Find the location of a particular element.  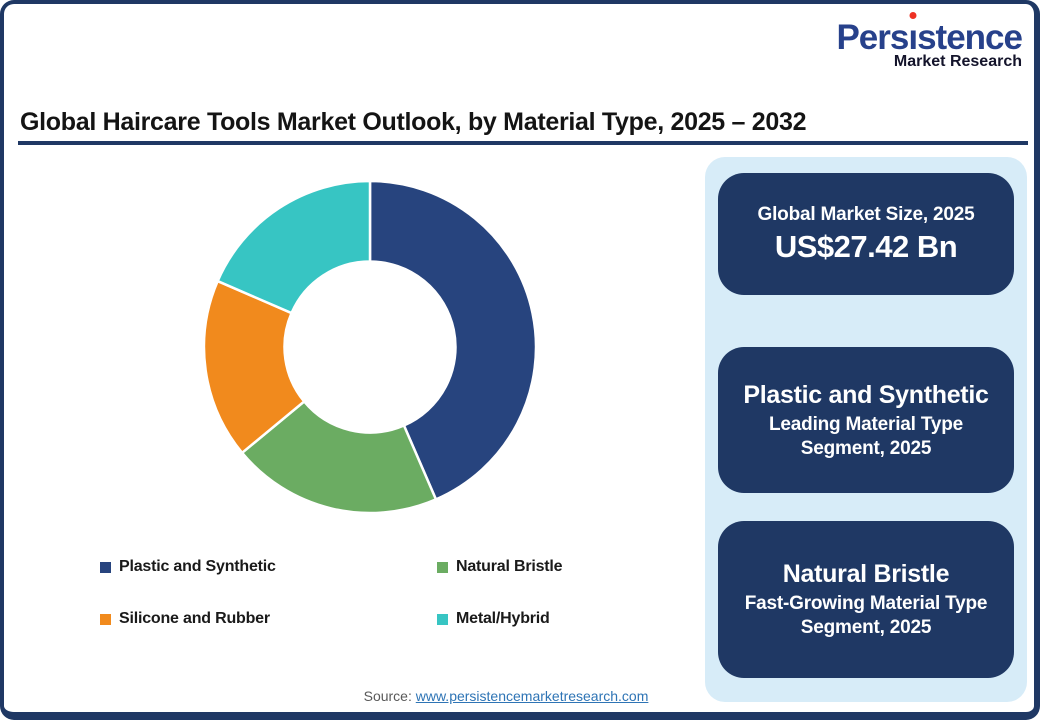

legend-label: Natural Bristle is located at coordinates (509, 566).